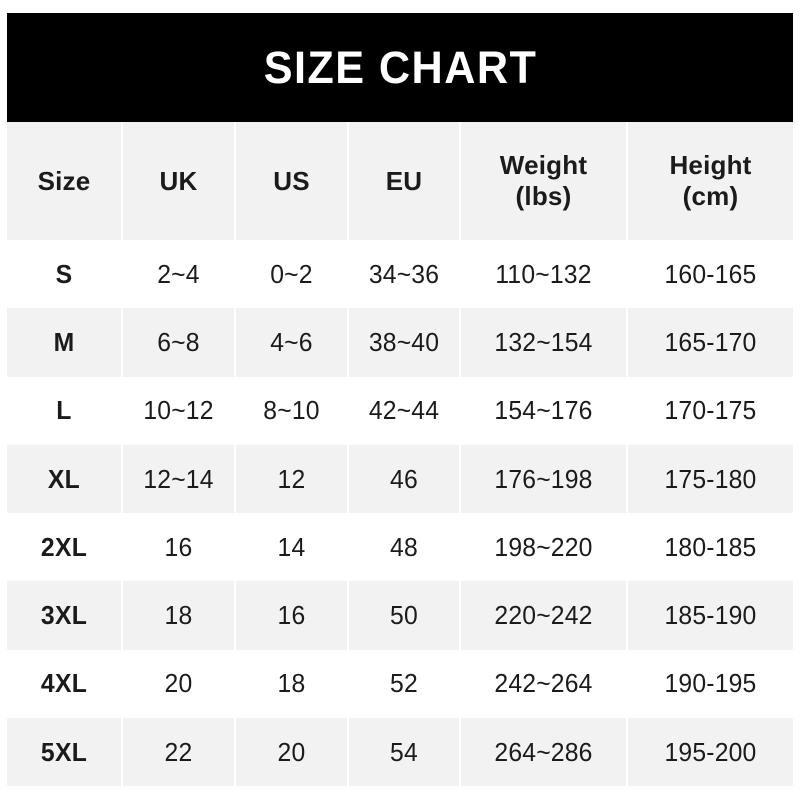  I want to click on cell-value: 195-200, so click(710, 751).